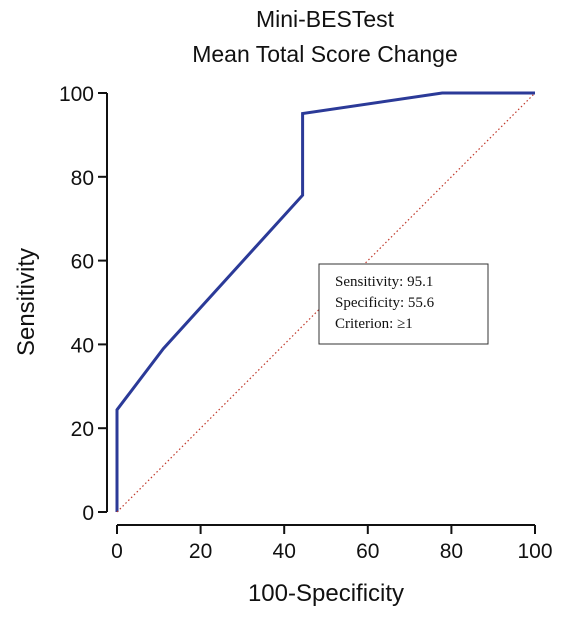 This screenshot has width=566, height=619. Describe the element at coordinates (88, 513) in the screenshot. I see `y-tick-label: 0` at that location.